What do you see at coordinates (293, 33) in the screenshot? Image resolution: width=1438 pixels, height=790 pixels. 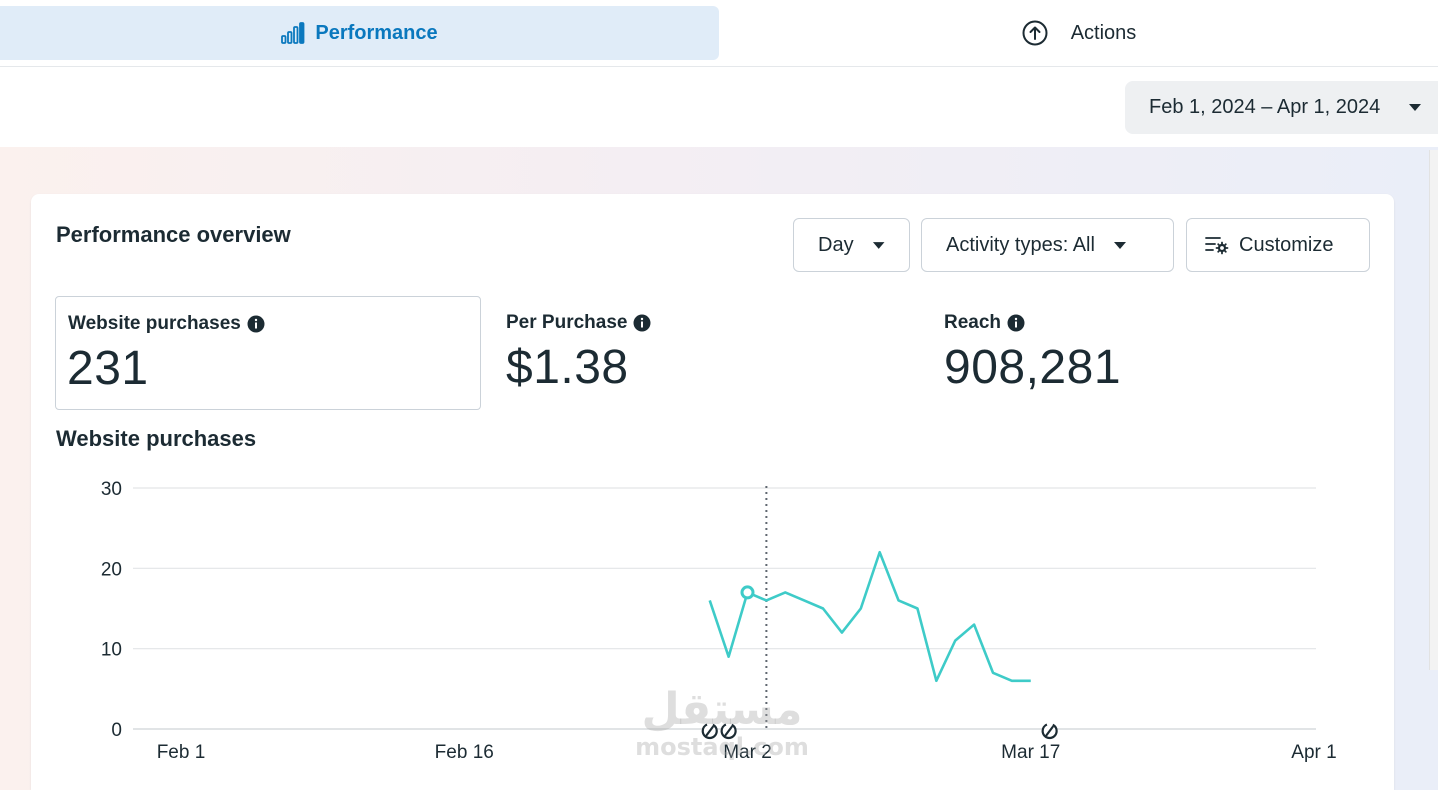 I see `bar-chart-icon` at bounding box center [293, 33].